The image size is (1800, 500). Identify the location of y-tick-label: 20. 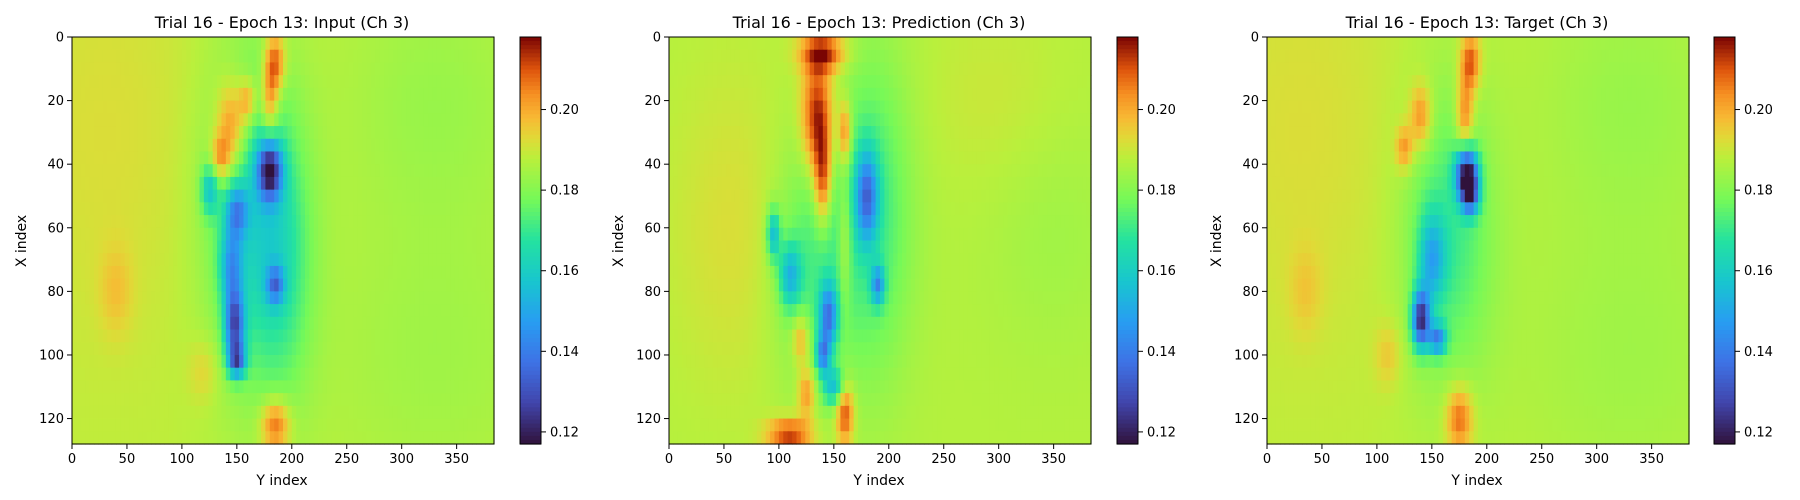
(55, 101).